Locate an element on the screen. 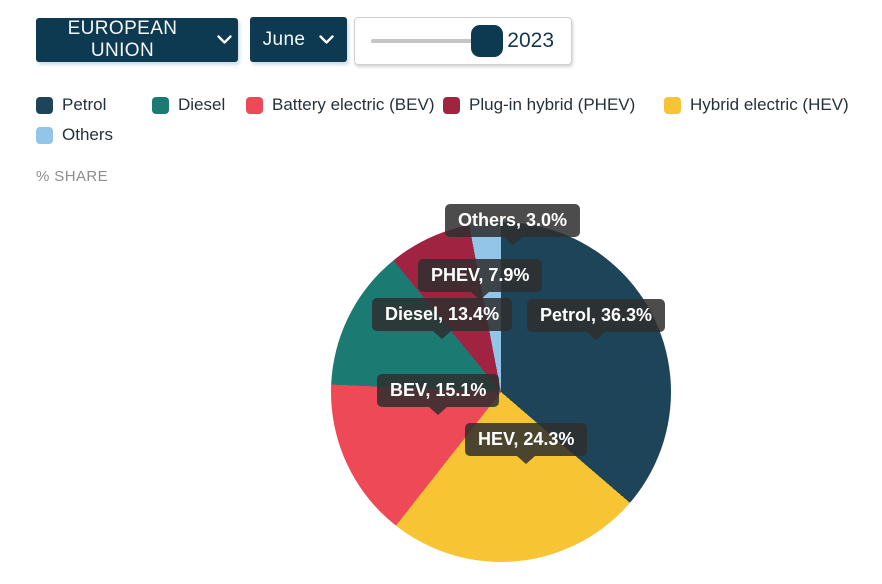  legend-item-petrol: Petrol is located at coordinates (71, 104).